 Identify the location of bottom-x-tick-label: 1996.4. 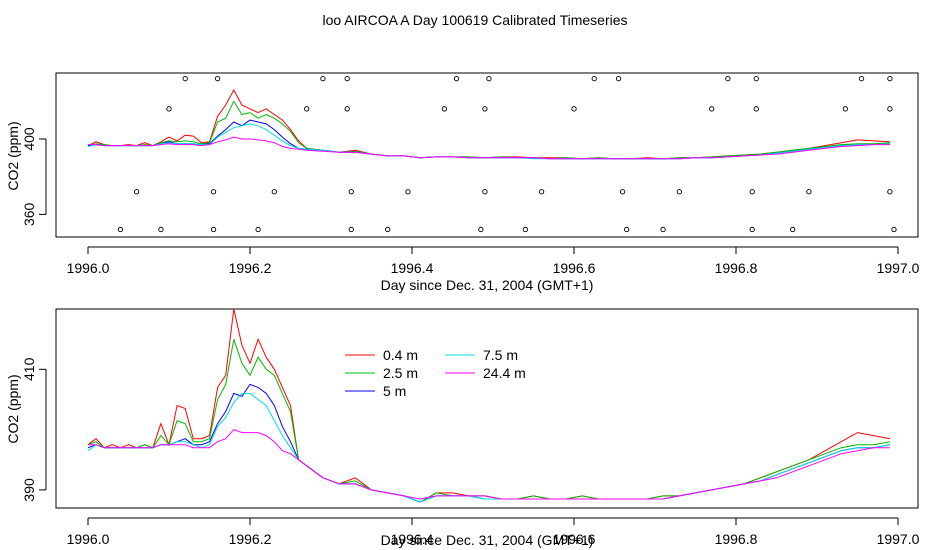
(412, 539).